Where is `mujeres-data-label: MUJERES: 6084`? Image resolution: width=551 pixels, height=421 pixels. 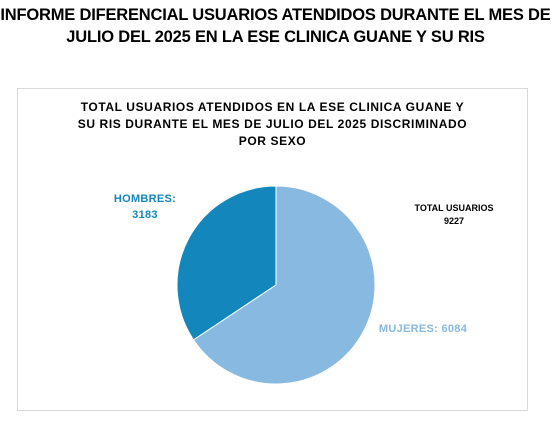 mujeres-data-label: MUJERES: 6084 is located at coordinates (423, 329).